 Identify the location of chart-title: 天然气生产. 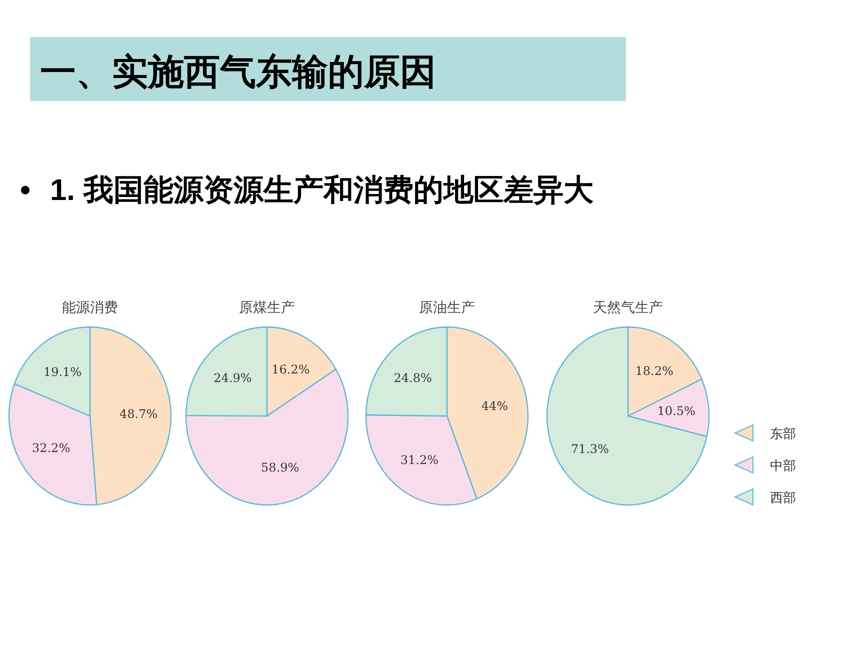
(628, 308).